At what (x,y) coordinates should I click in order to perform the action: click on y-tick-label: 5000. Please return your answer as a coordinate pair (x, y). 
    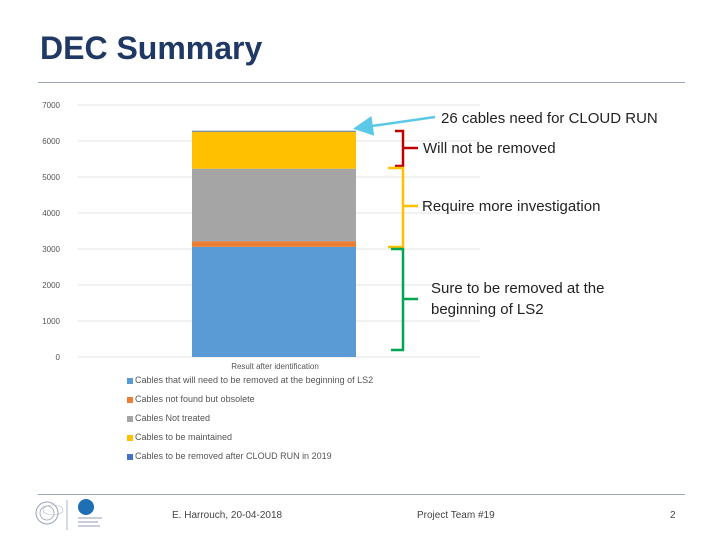
    Looking at the image, I should click on (51, 177).